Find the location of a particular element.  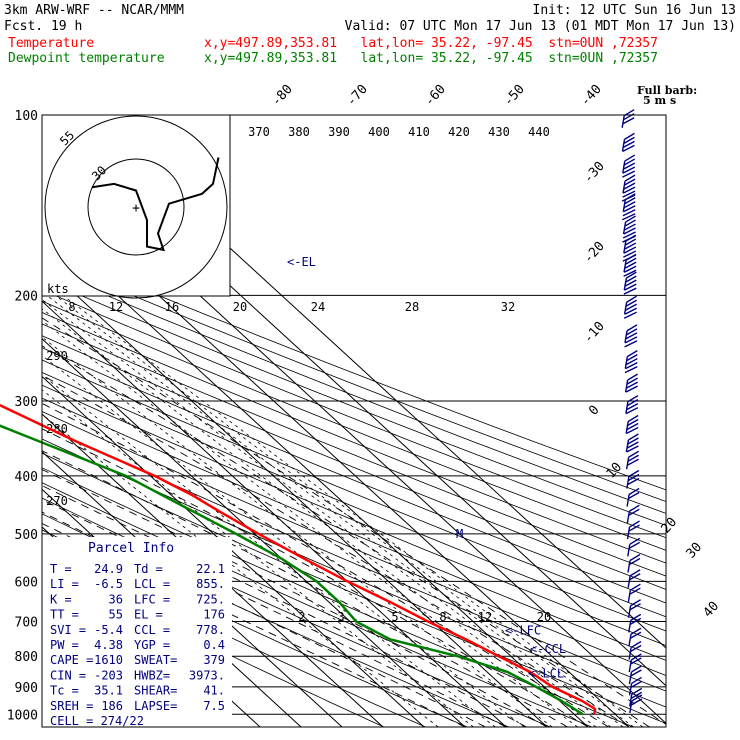

parcel-info-row: T = 24.9 Td = 22.1 is located at coordinates (137, 569).